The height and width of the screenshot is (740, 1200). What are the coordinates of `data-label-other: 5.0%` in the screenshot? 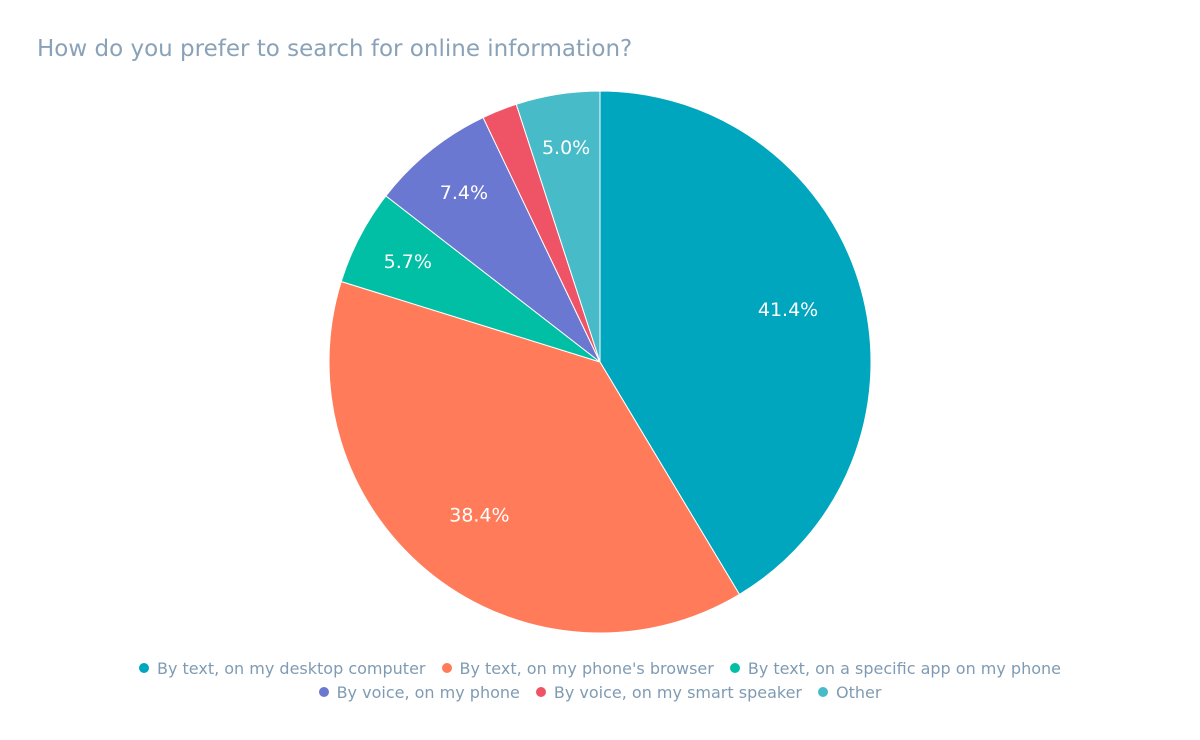 It's located at (566, 148).